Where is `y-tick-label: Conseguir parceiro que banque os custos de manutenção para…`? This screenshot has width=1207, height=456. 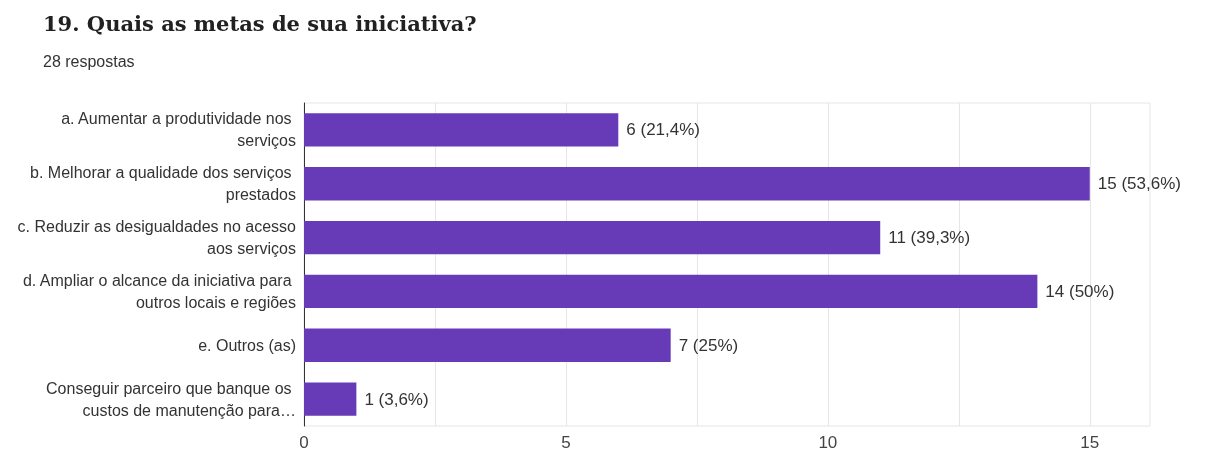 y-tick-label: Conseguir parceiro que banque os custos de manutenção para… is located at coordinates (171, 399).